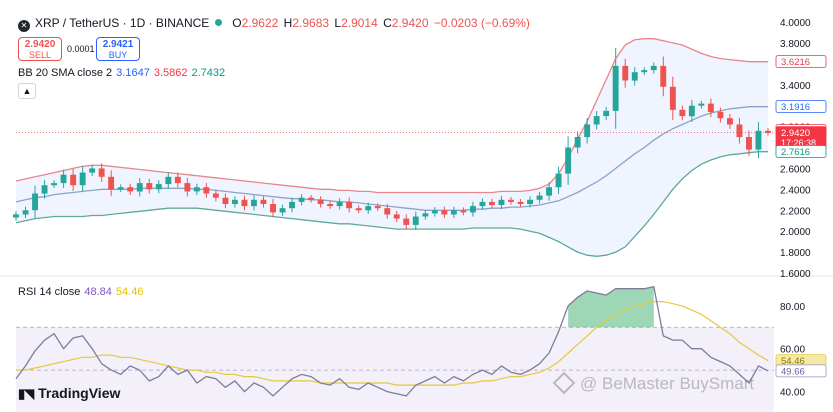  Describe the element at coordinates (129, 292) in the screenshot. I see `rsi-ma-value: 54.46` at that location.